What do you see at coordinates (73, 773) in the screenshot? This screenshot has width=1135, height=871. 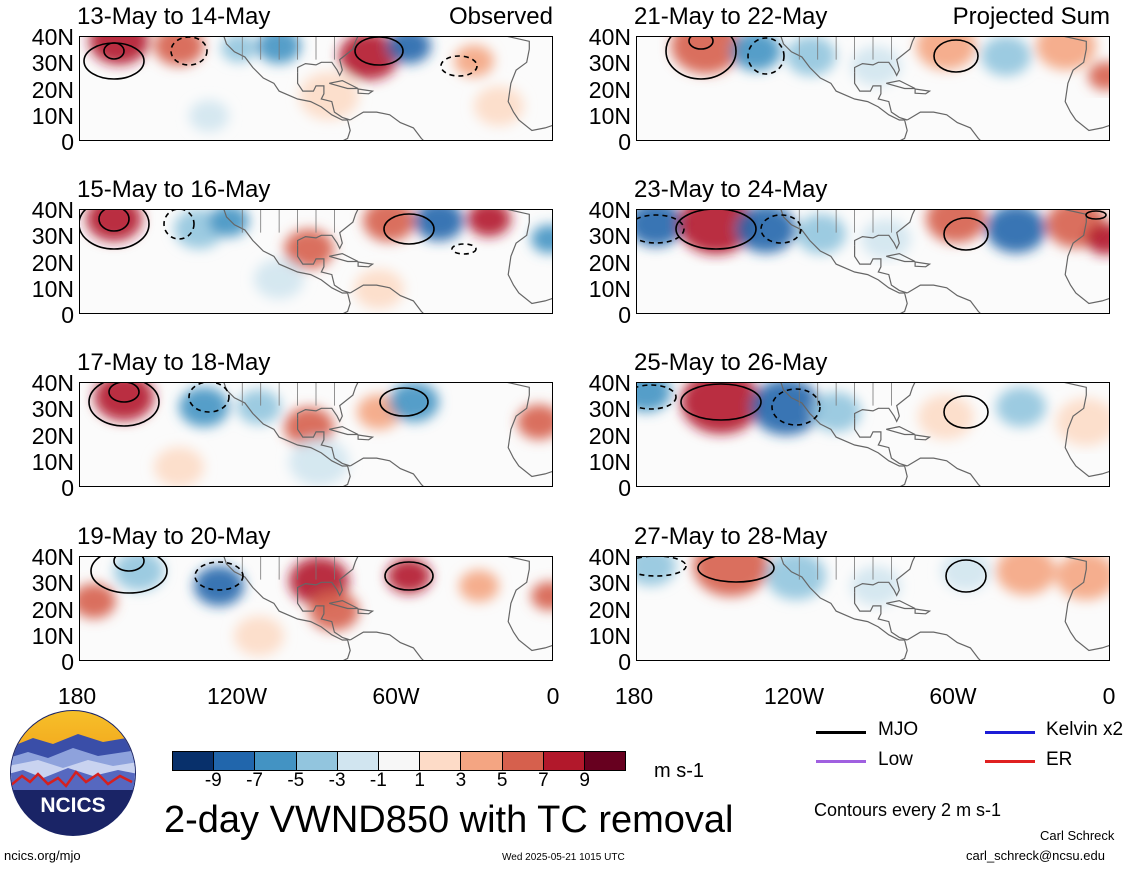 I see `ncics-logo: NCICS` at bounding box center [73, 773].